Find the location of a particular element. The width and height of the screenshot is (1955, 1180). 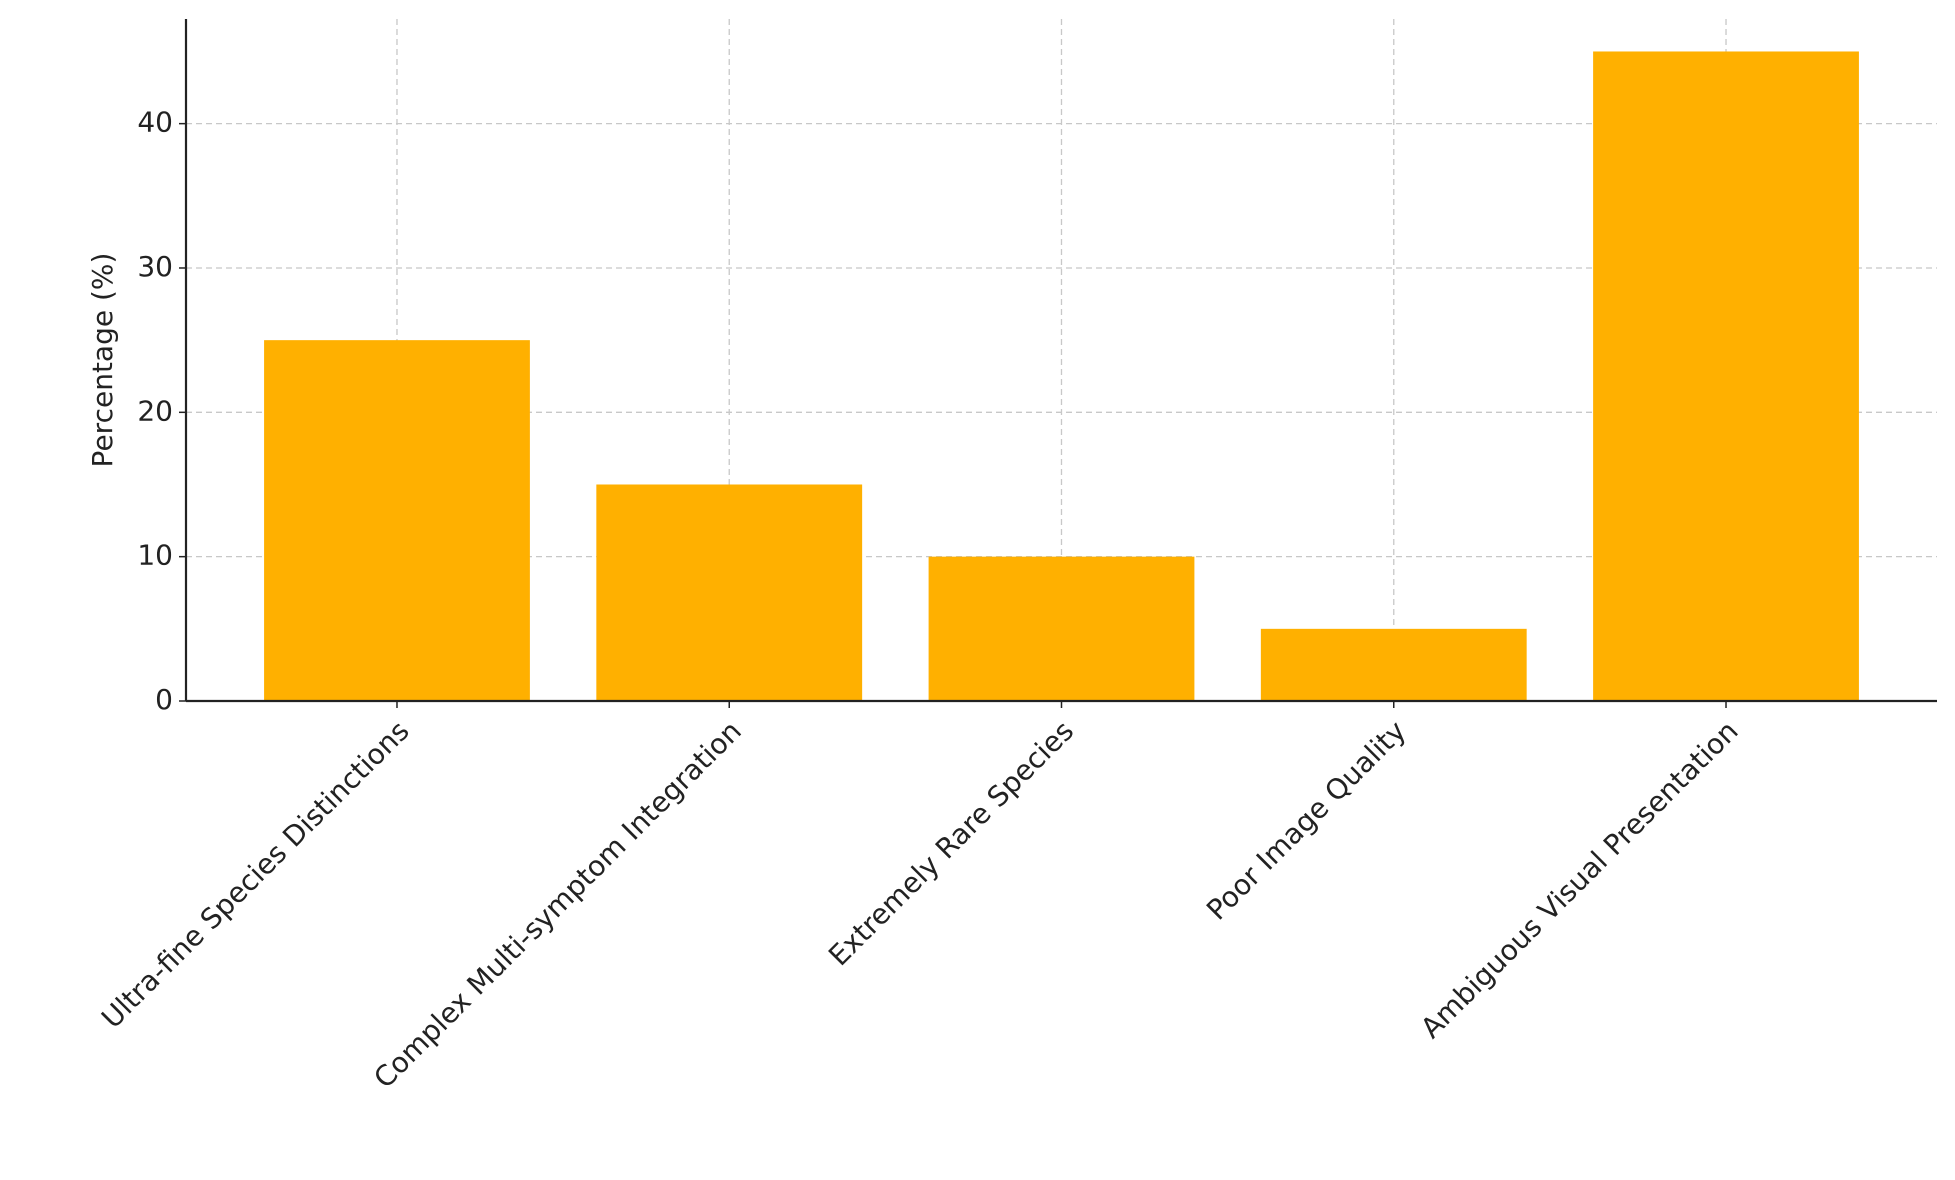

x-tick-label: Complex Multi-symptom Integration is located at coordinates (557, 904).